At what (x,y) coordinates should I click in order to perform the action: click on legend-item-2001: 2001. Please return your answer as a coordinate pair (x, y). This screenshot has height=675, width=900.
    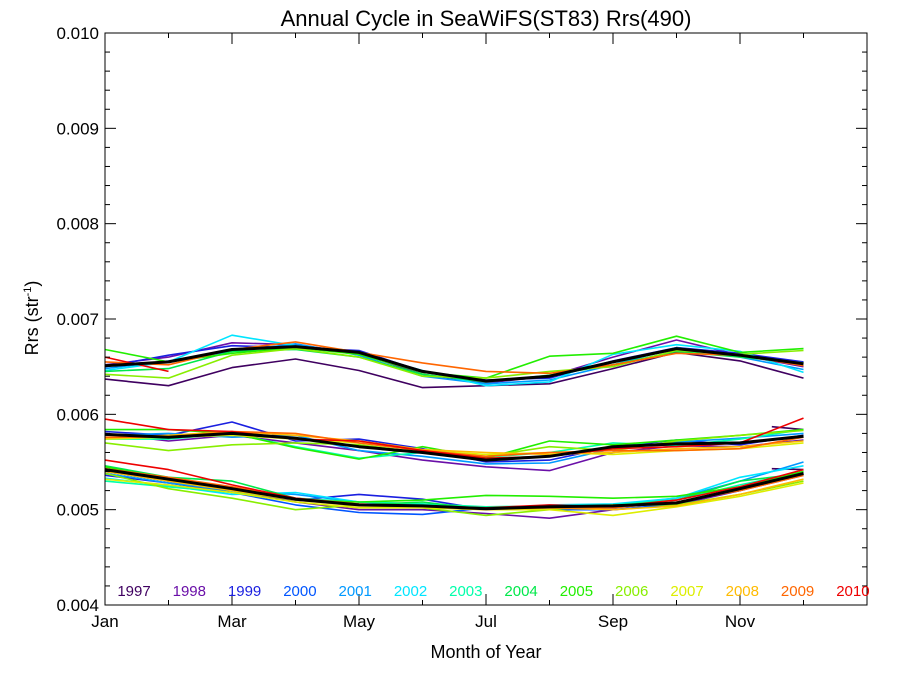
    Looking at the image, I should click on (355, 591).